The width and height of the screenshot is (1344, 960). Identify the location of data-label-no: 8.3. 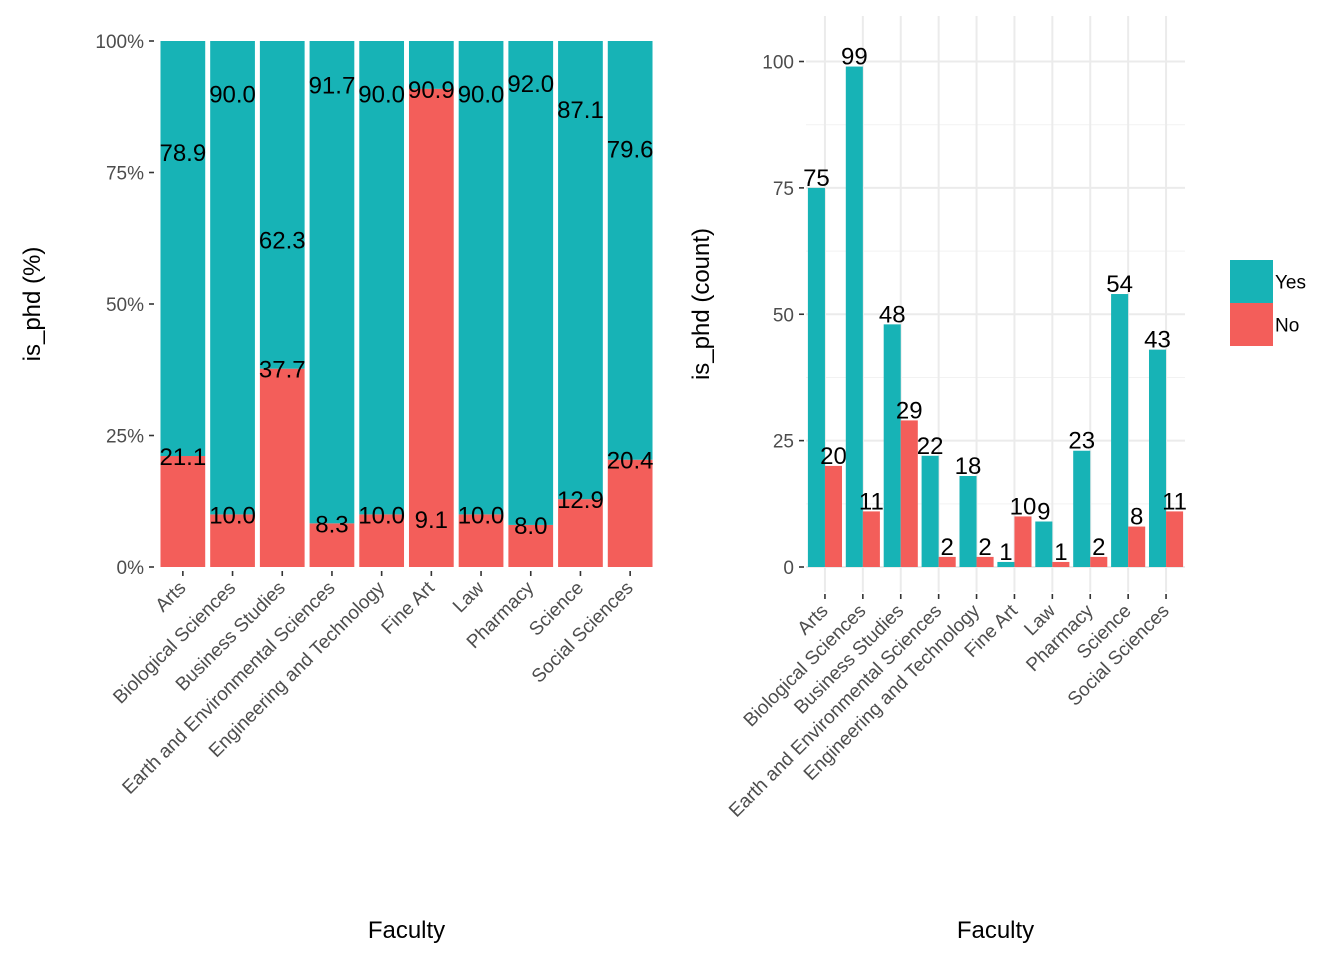
(331, 524).